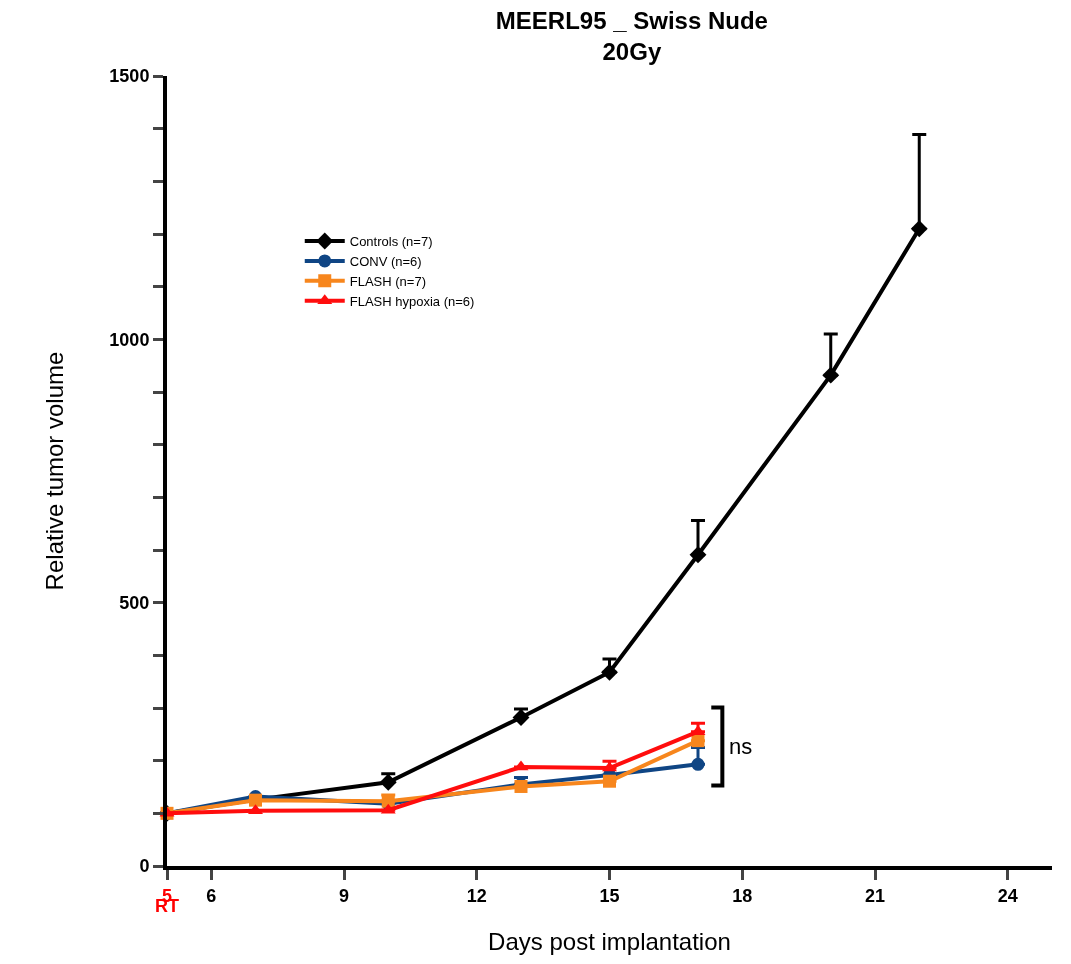 The image size is (1071, 964). Describe the element at coordinates (476, 895) in the screenshot. I see `x-tick-label: 12` at that location.